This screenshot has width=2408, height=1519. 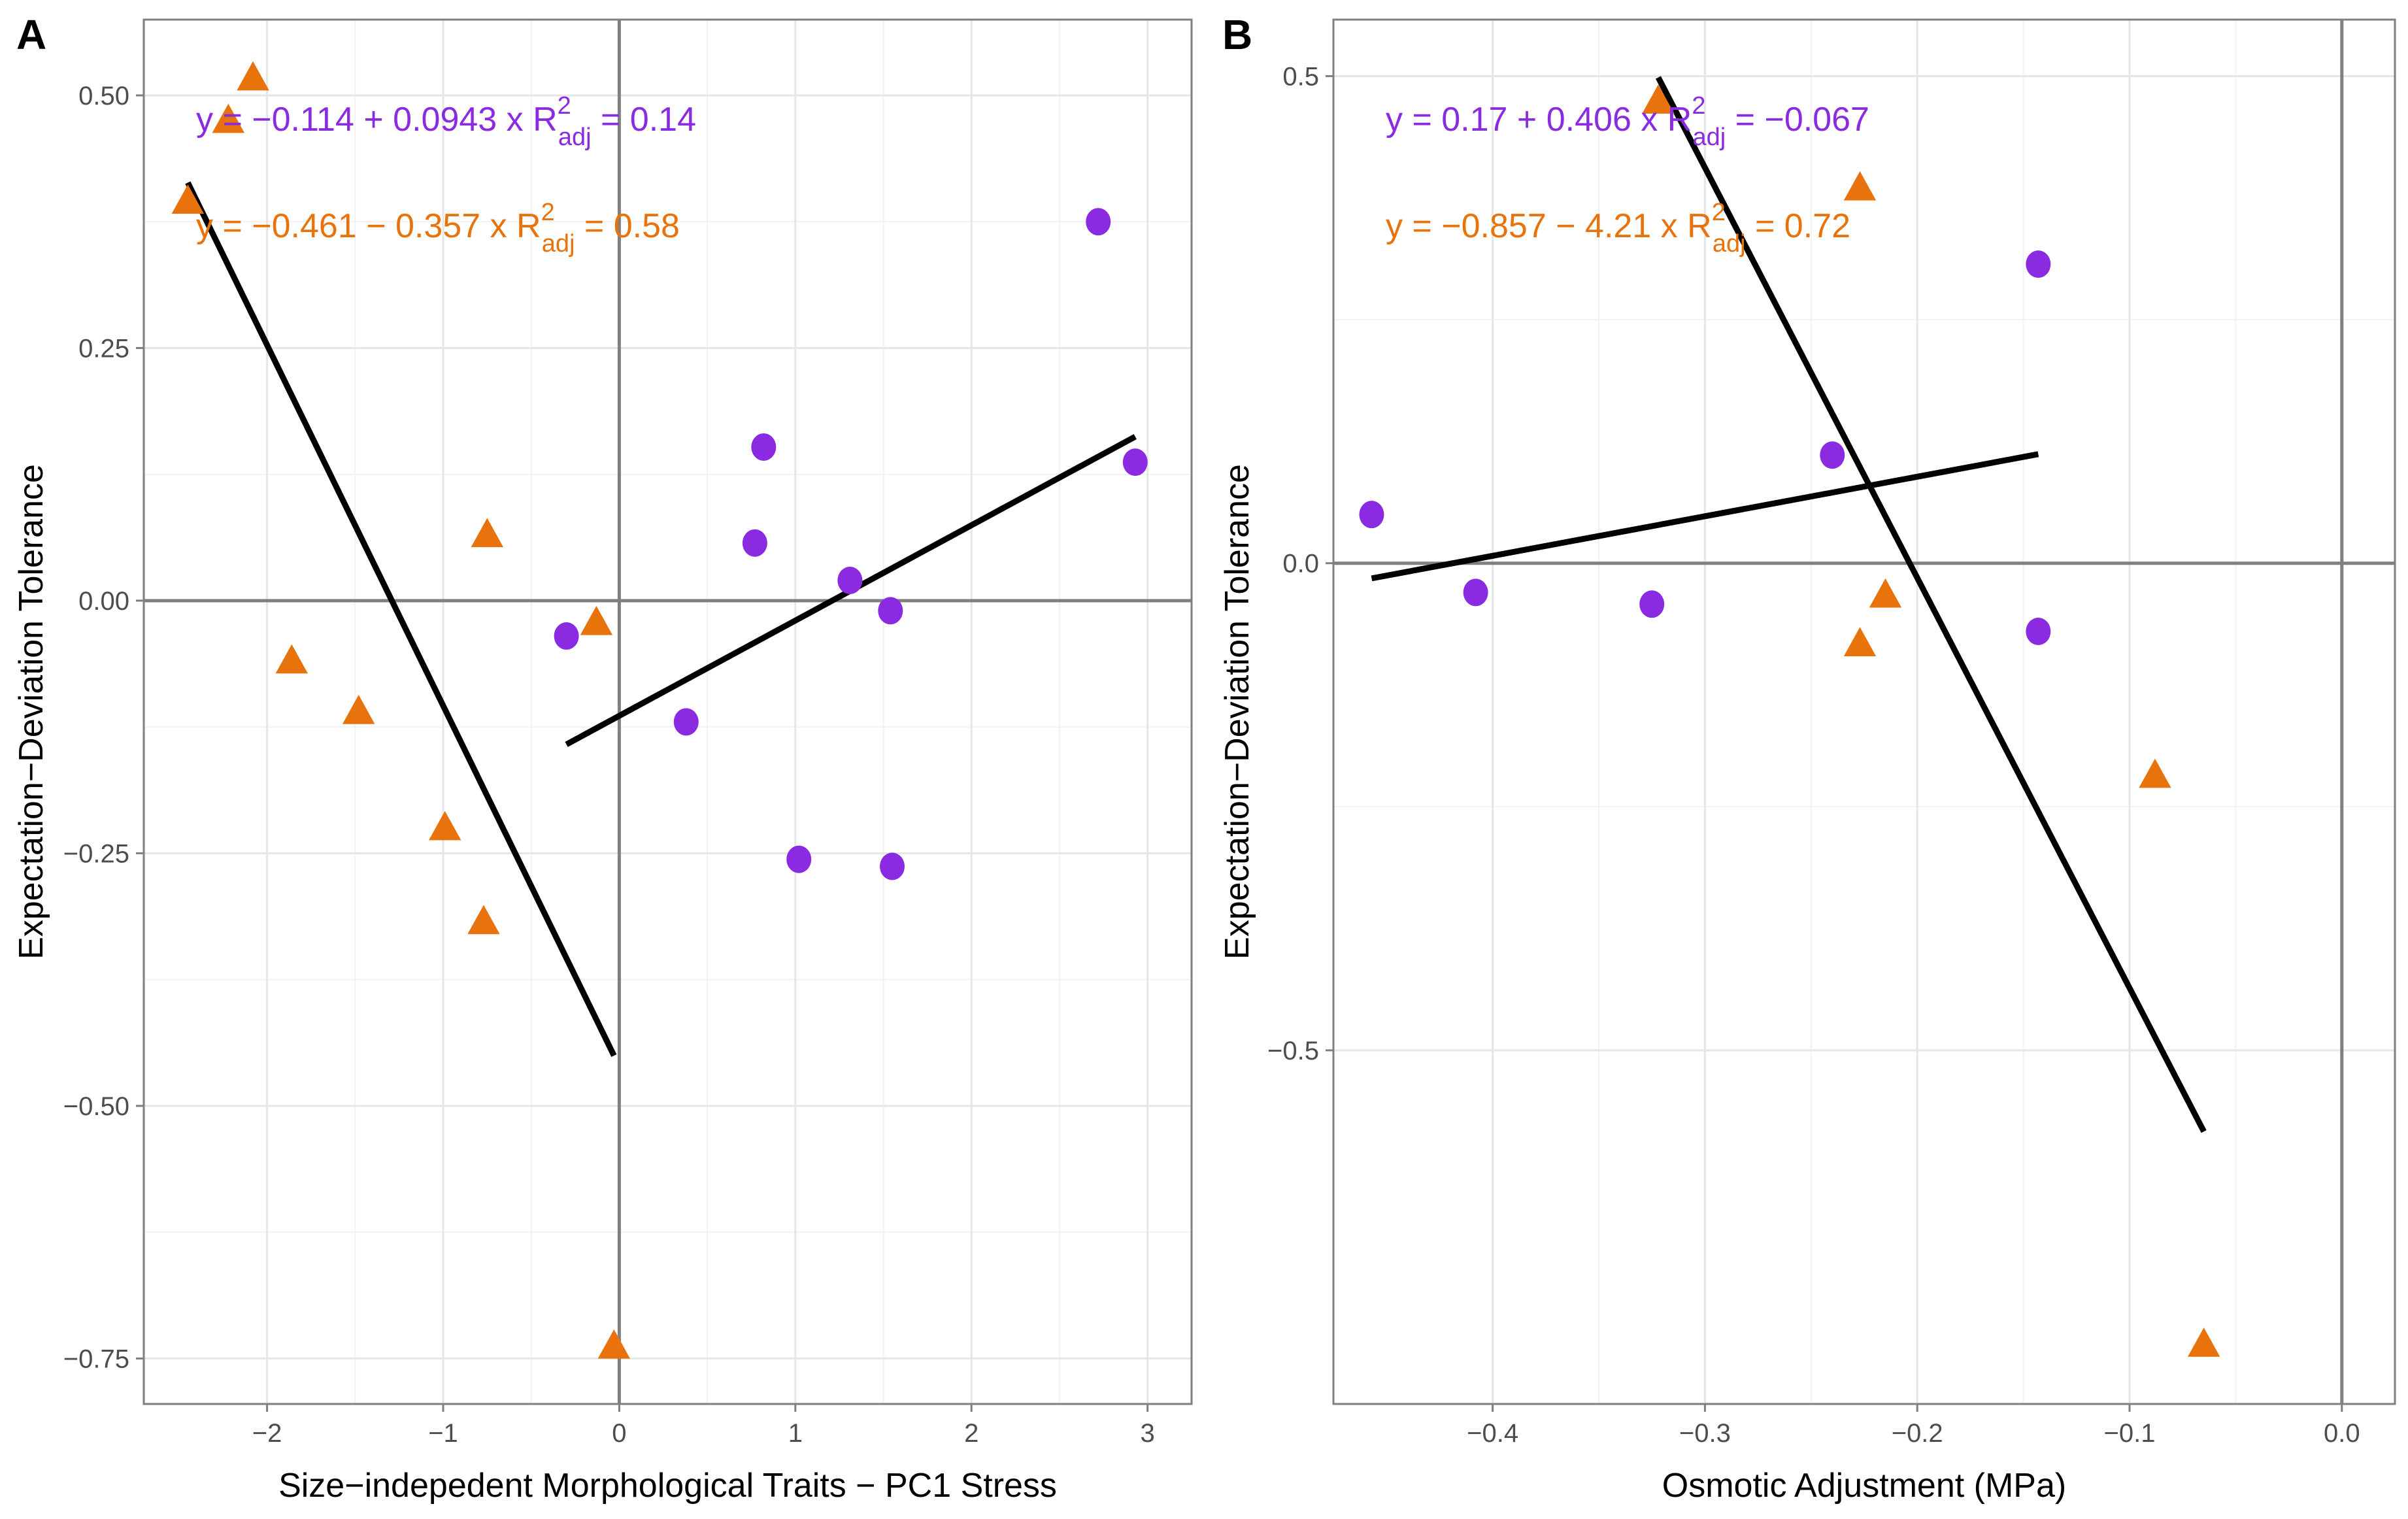 I want to click on x-axis-title: Osmotic Adjustment (MPa), so click(x=1864, y=1486).